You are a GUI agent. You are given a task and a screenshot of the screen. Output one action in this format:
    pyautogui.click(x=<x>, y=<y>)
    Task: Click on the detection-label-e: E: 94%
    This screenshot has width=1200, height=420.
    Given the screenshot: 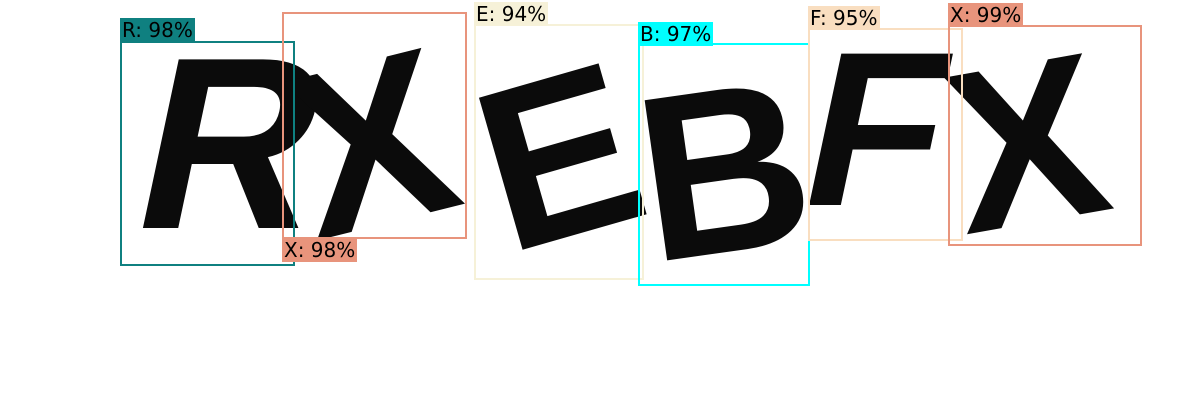 What is the action you would take?
    pyautogui.click(x=511, y=14)
    